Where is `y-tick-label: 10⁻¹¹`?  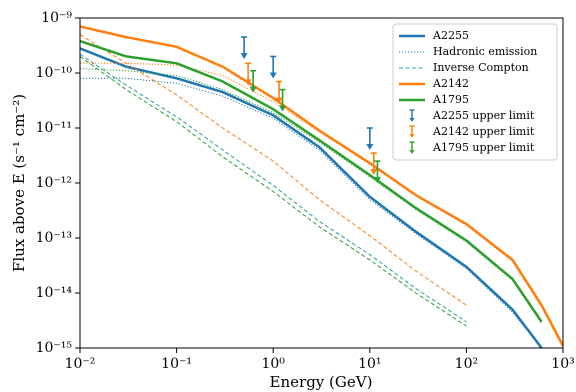
y-tick-label: 10⁻¹¹ is located at coordinates (54, 128).